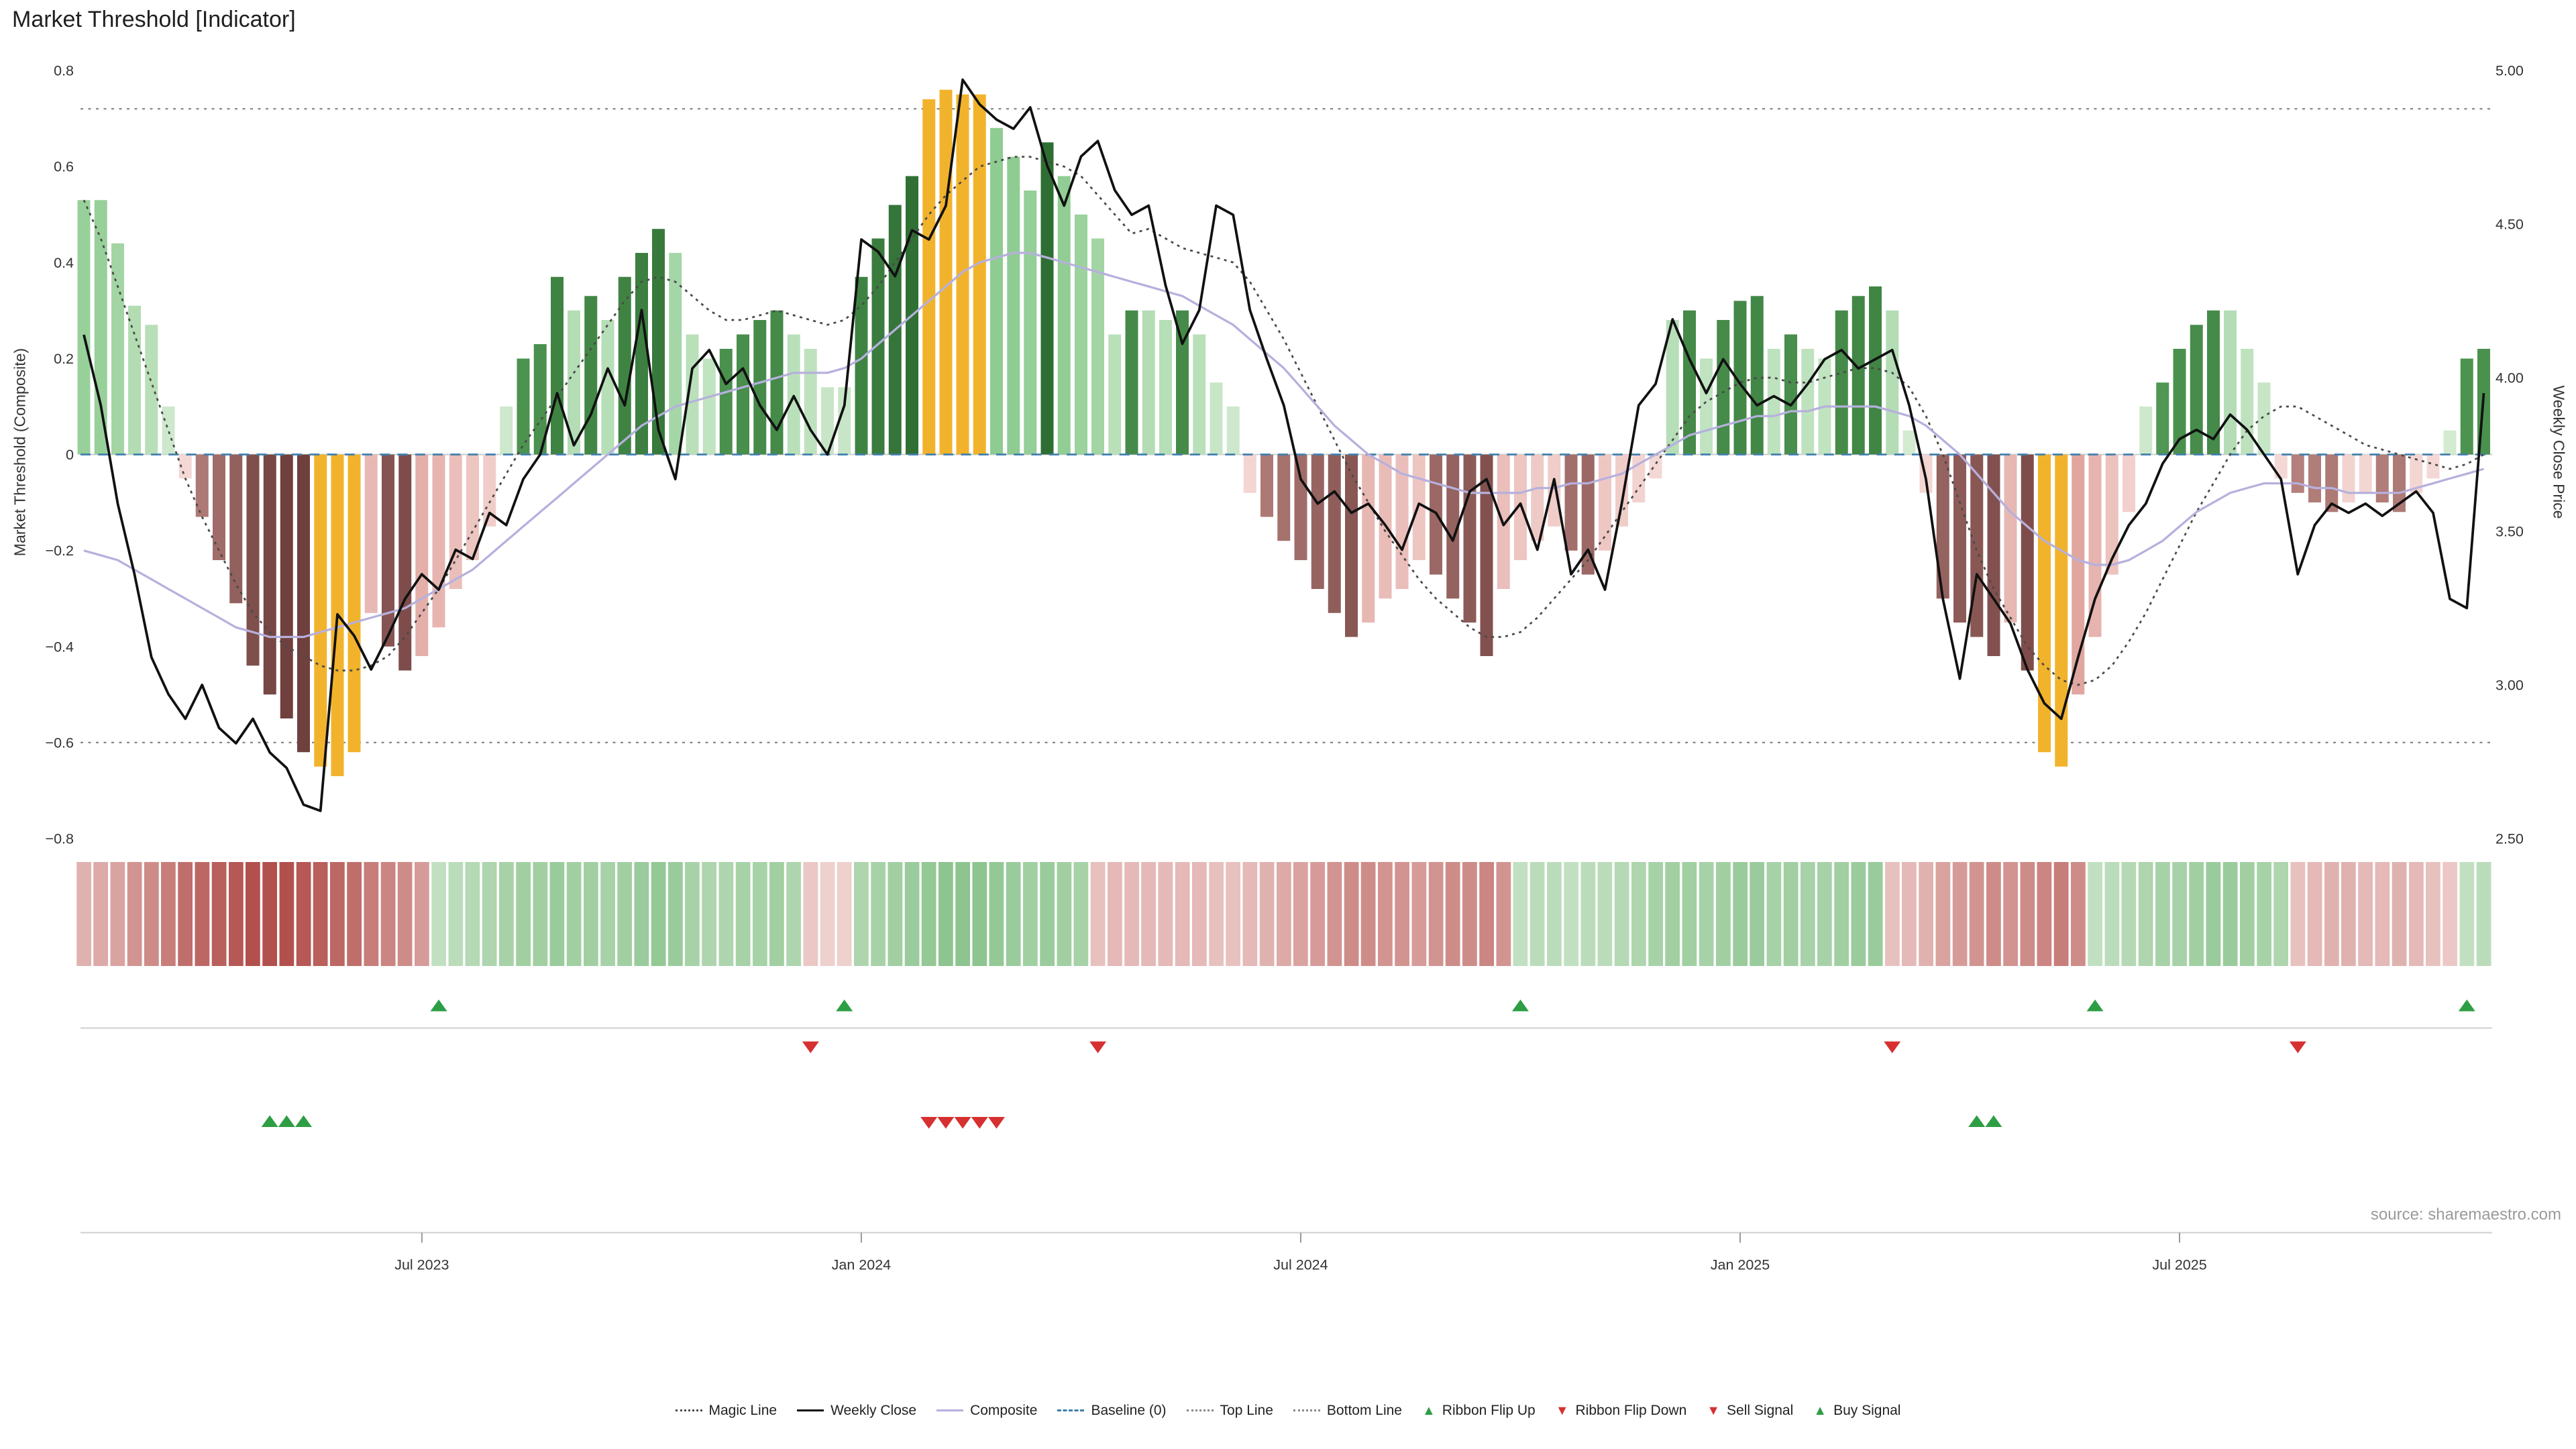 The image size is (2576, 1449). What do you see at coordinates (60, 743) in the screenshot?
I see `y-axis-tick-label: −0.6` at bounding box center [60, 743].